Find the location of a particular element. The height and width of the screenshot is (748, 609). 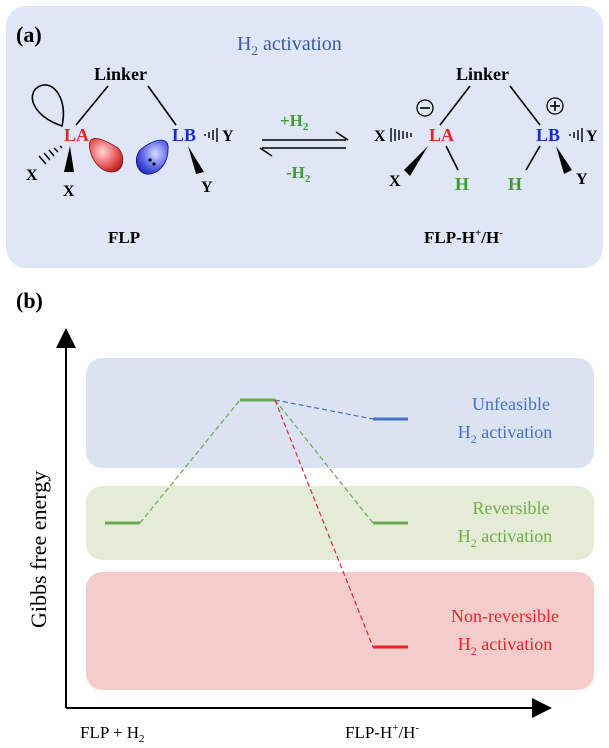

wedge-bond-right-la is located at coordinates (416, 161).